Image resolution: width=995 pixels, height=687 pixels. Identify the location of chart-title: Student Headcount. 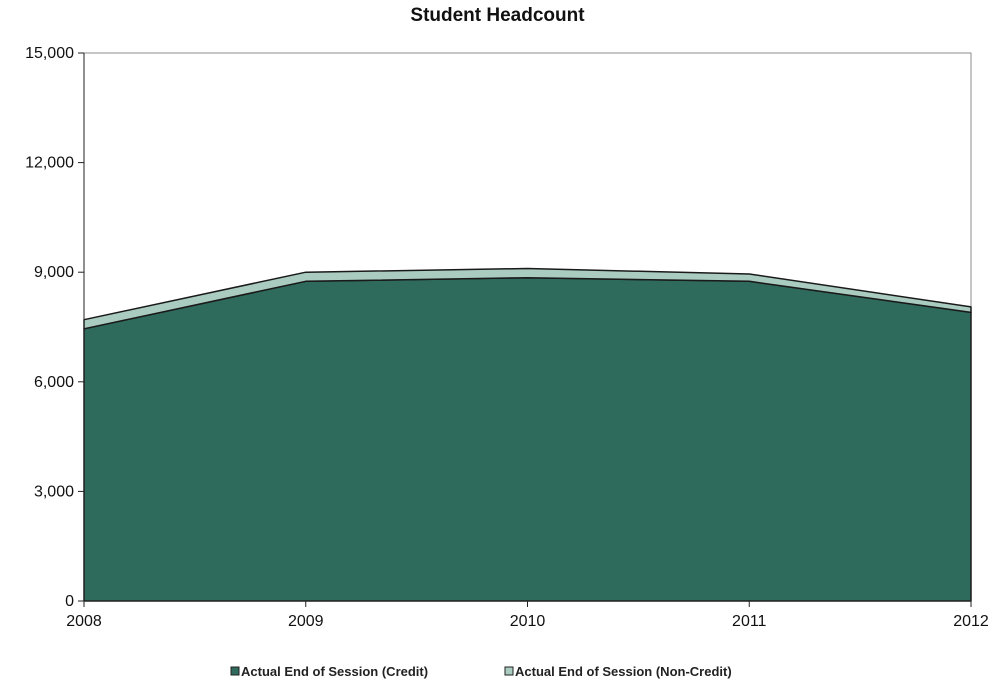
(497, 15).